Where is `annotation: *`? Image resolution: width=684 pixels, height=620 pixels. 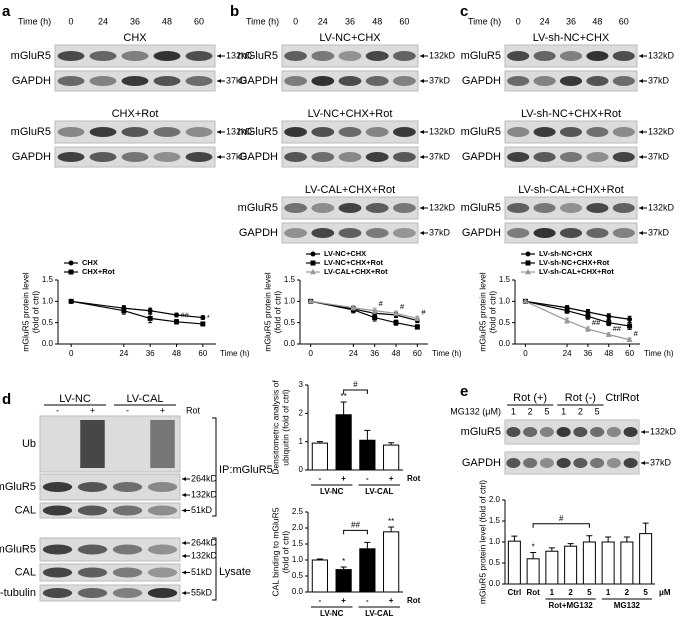
annotation: * is located at coordinates (208, 317).